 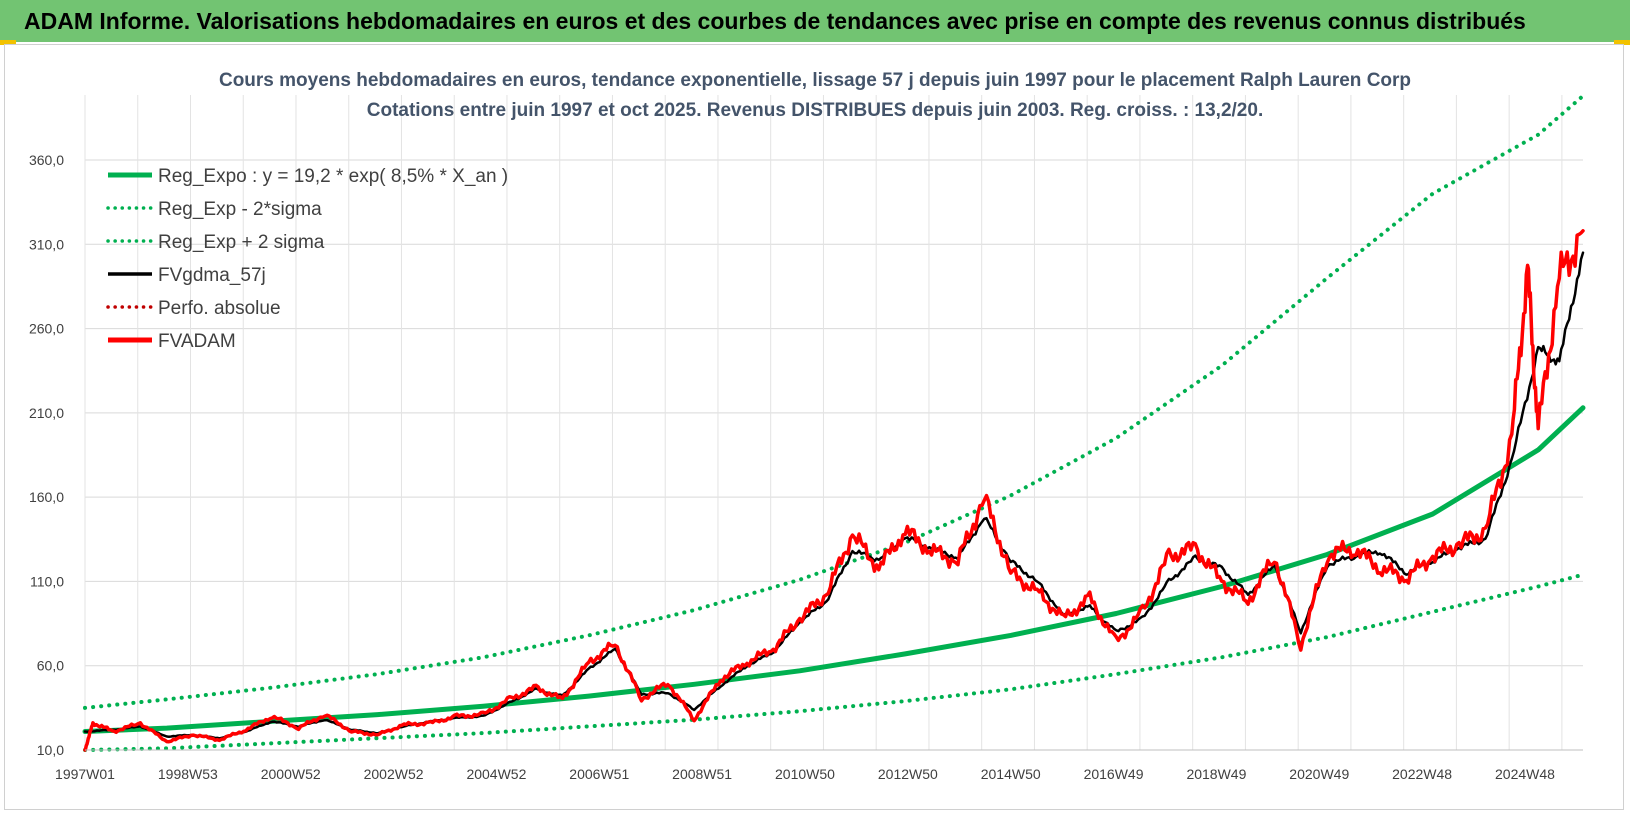 I want to click on x-tick-label: 2008W51, so click(x=702, y=774).